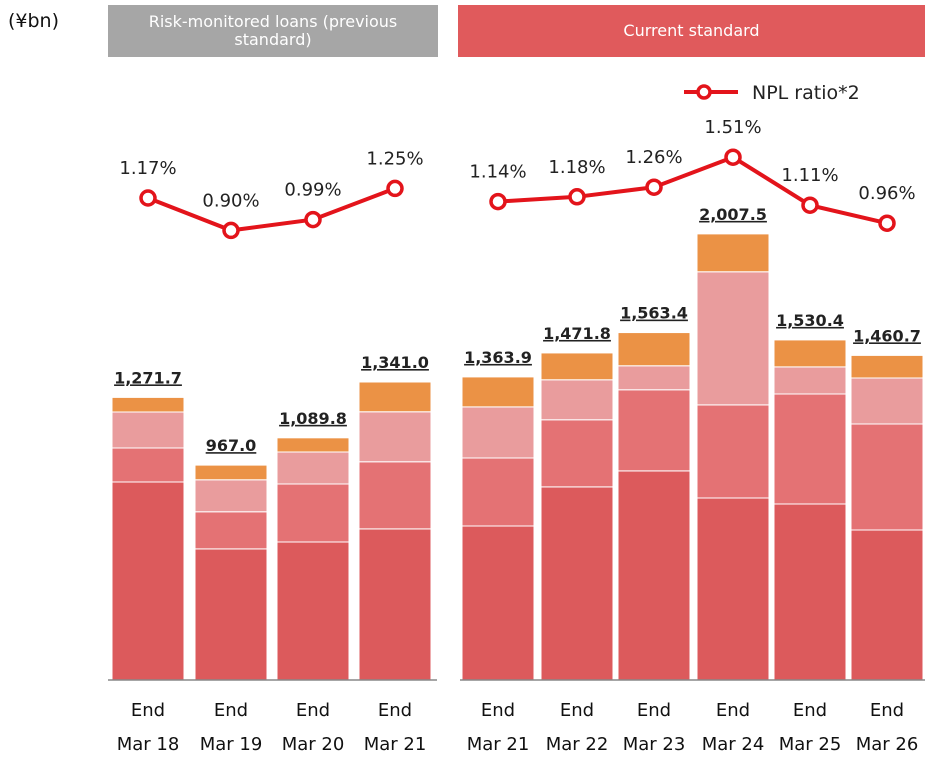 The width and height of the screenshot is (932, 779). I want to click on ratio-label: 1.11%, so click(809, 175).